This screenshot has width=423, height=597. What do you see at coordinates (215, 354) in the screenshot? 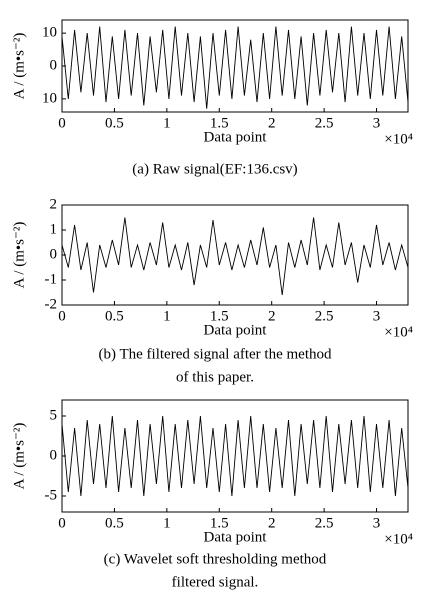
I see `caption: (b) The filtered signal after the method` at bounding box center [215, 354].